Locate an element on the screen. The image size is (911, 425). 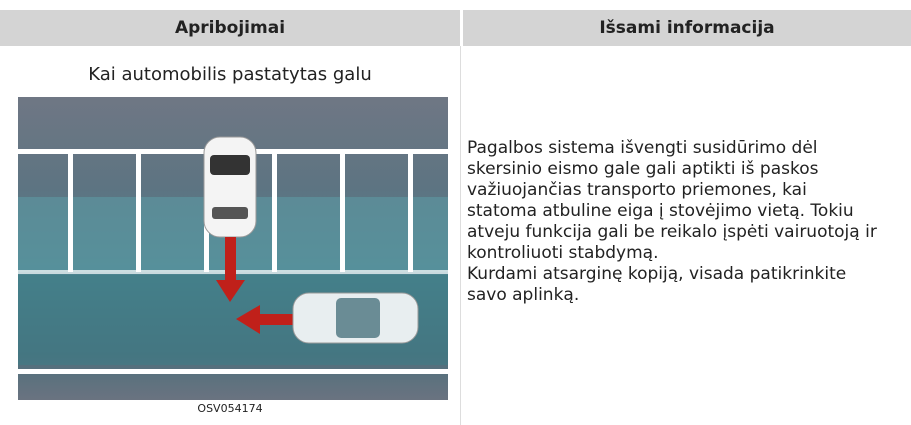
image-code: OSV054174 is located at coordinates (230, 408).